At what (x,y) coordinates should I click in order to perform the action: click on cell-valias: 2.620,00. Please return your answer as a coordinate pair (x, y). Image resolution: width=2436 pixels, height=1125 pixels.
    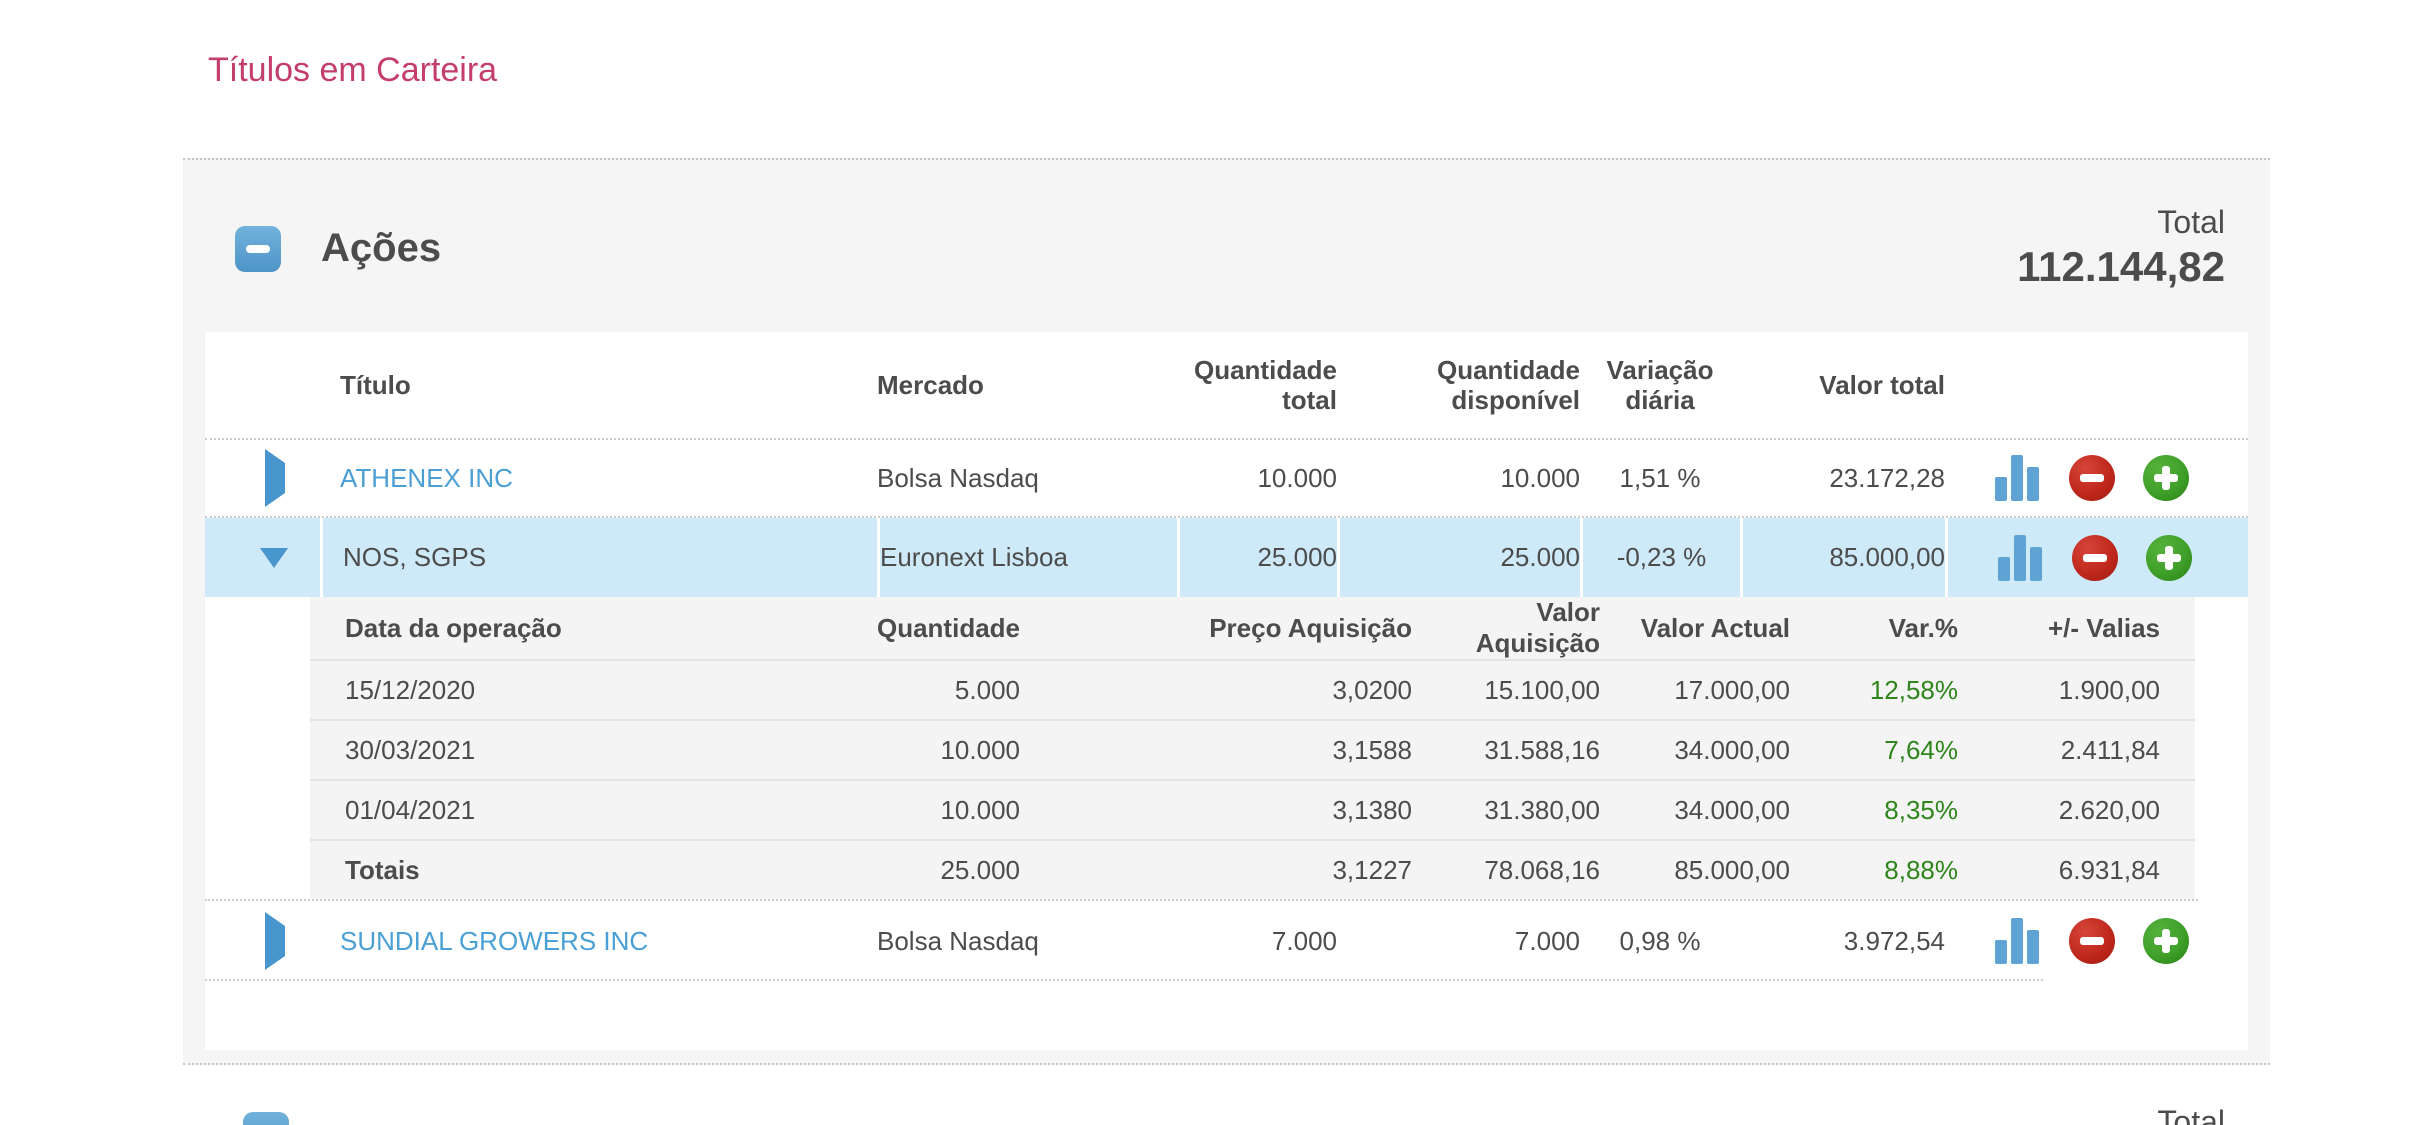
    Looking at the image, I should click on (2109, 809).